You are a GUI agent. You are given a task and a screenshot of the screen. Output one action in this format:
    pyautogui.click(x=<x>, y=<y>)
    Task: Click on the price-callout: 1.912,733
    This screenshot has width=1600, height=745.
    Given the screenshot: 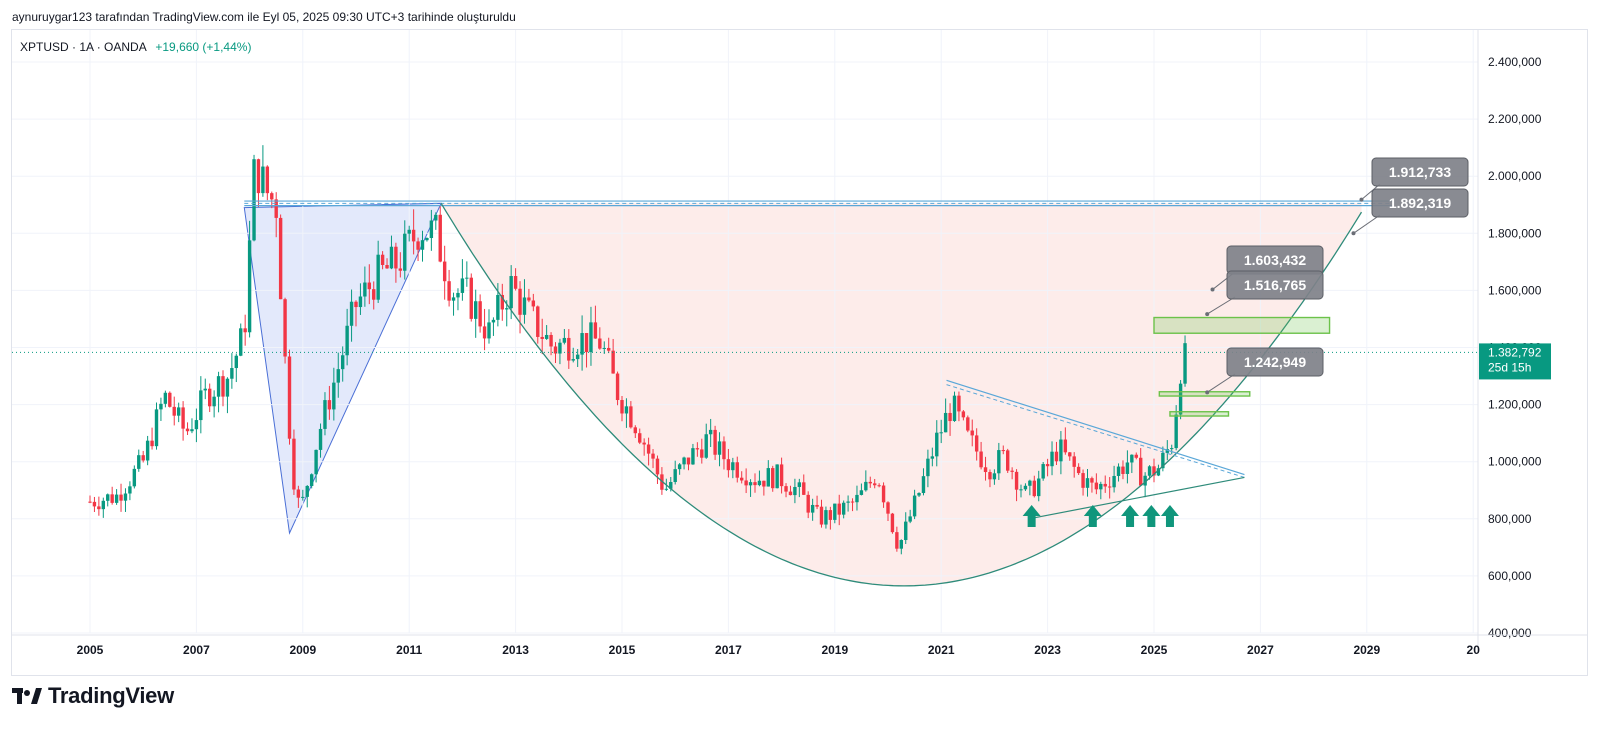 What is the action you would take?
    pyautogui.click(x=1414, y=179)
    